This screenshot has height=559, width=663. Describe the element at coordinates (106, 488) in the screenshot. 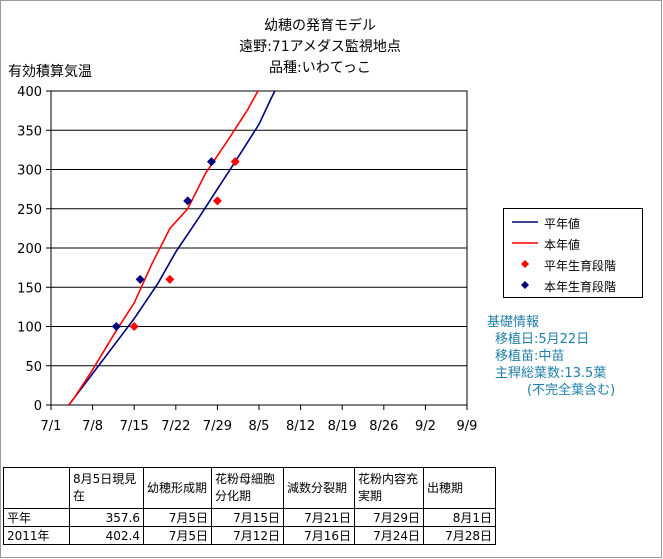

I see `table-header-cell: 8月5日現見在` at that location.